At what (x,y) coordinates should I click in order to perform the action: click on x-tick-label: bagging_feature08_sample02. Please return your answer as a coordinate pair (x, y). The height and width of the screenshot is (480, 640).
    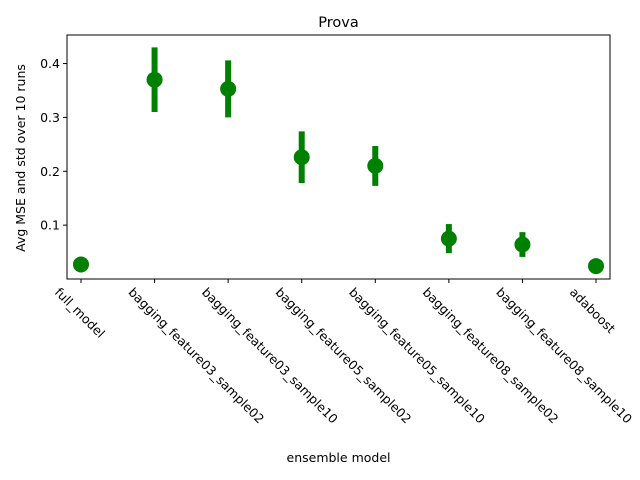
    Looking at the image, I should click on (491, 356).